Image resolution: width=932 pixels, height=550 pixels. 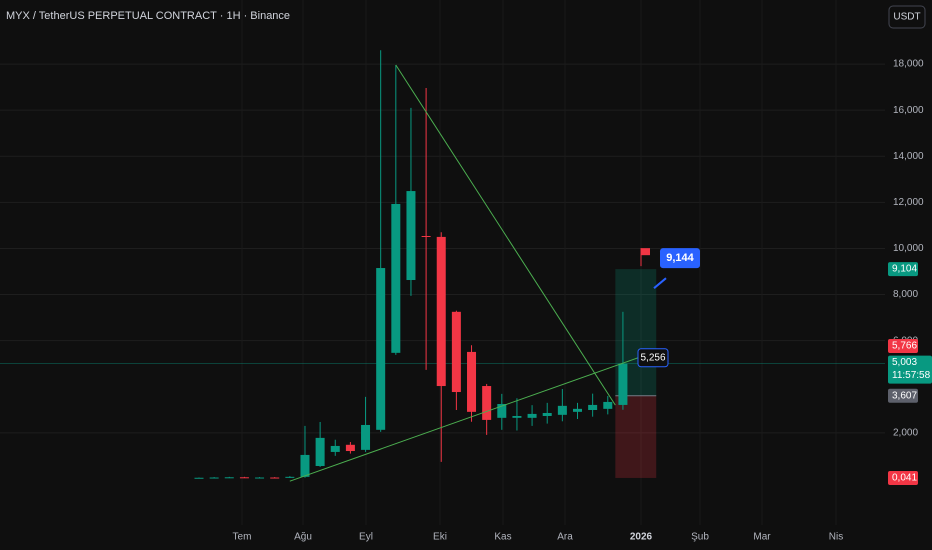 I want to click on callout-label: 5,256, so click(x=652, y=357).